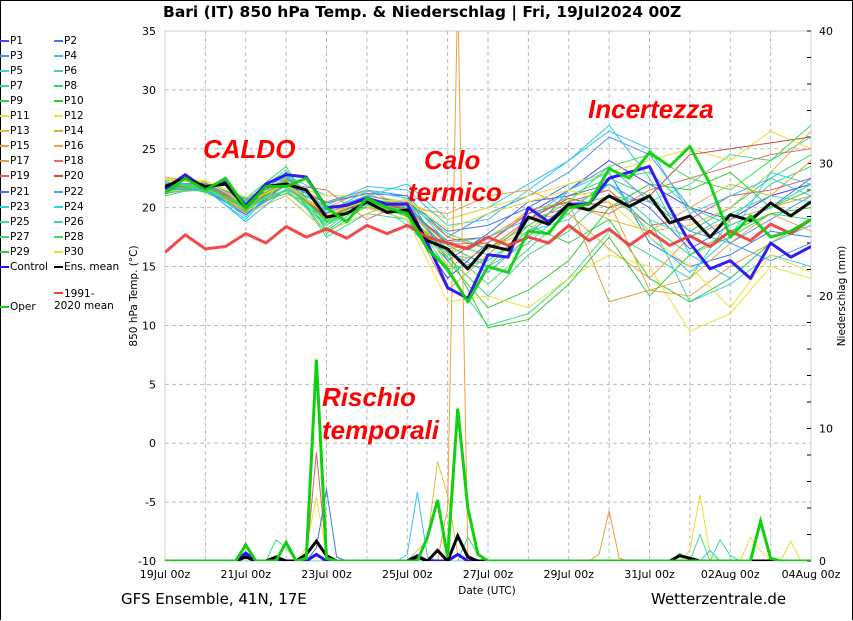  I want to click on legend-label: P24, so click(74, 206).